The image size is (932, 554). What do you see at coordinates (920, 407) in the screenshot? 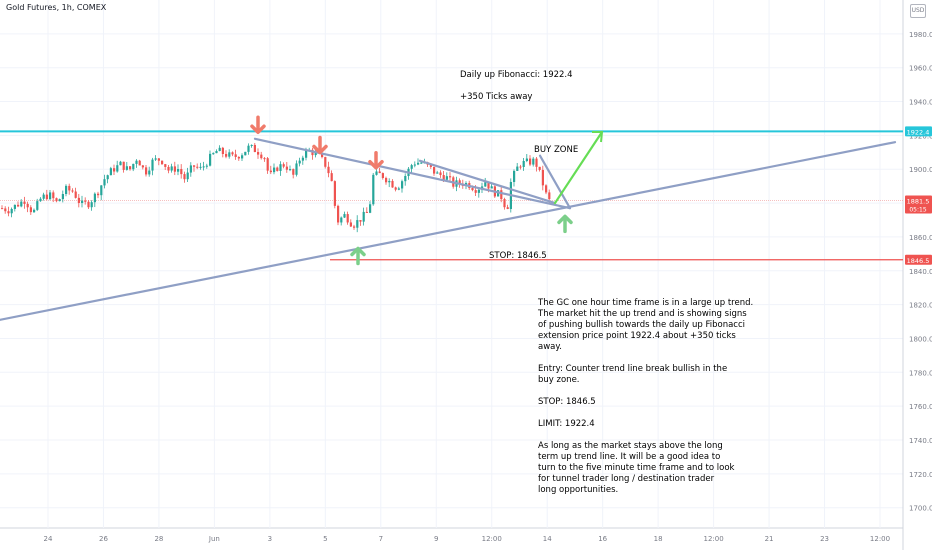
I see `y-tick-label: 1760.0` at bounding box center [920, 407].